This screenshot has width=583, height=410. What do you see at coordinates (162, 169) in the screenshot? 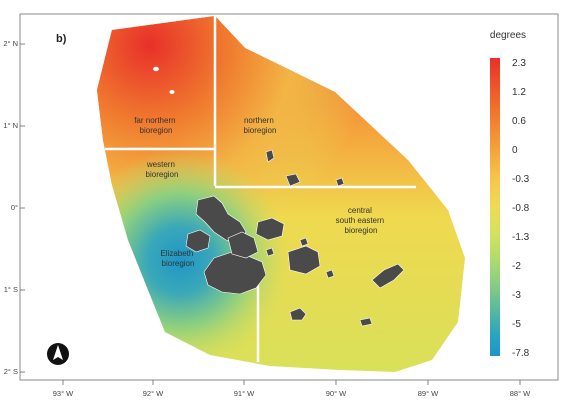
I see `western-label: western bioregion` at bounding box center [162, 169].